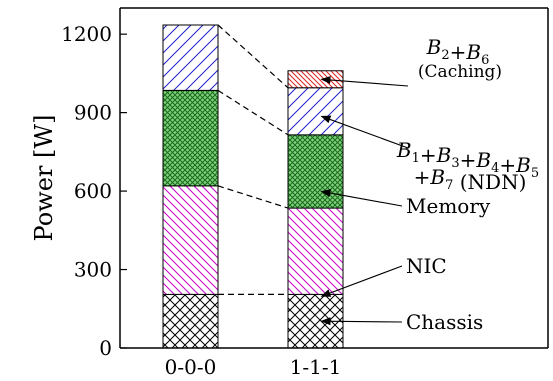 Image resolution: width=553 pixels, height=381 pixels. Describe the element at coordinates (315, 111) in the screenshot. I see `bar-segment-b1-b3-b4-b5-b7-ndn--1-1-1` at that location.